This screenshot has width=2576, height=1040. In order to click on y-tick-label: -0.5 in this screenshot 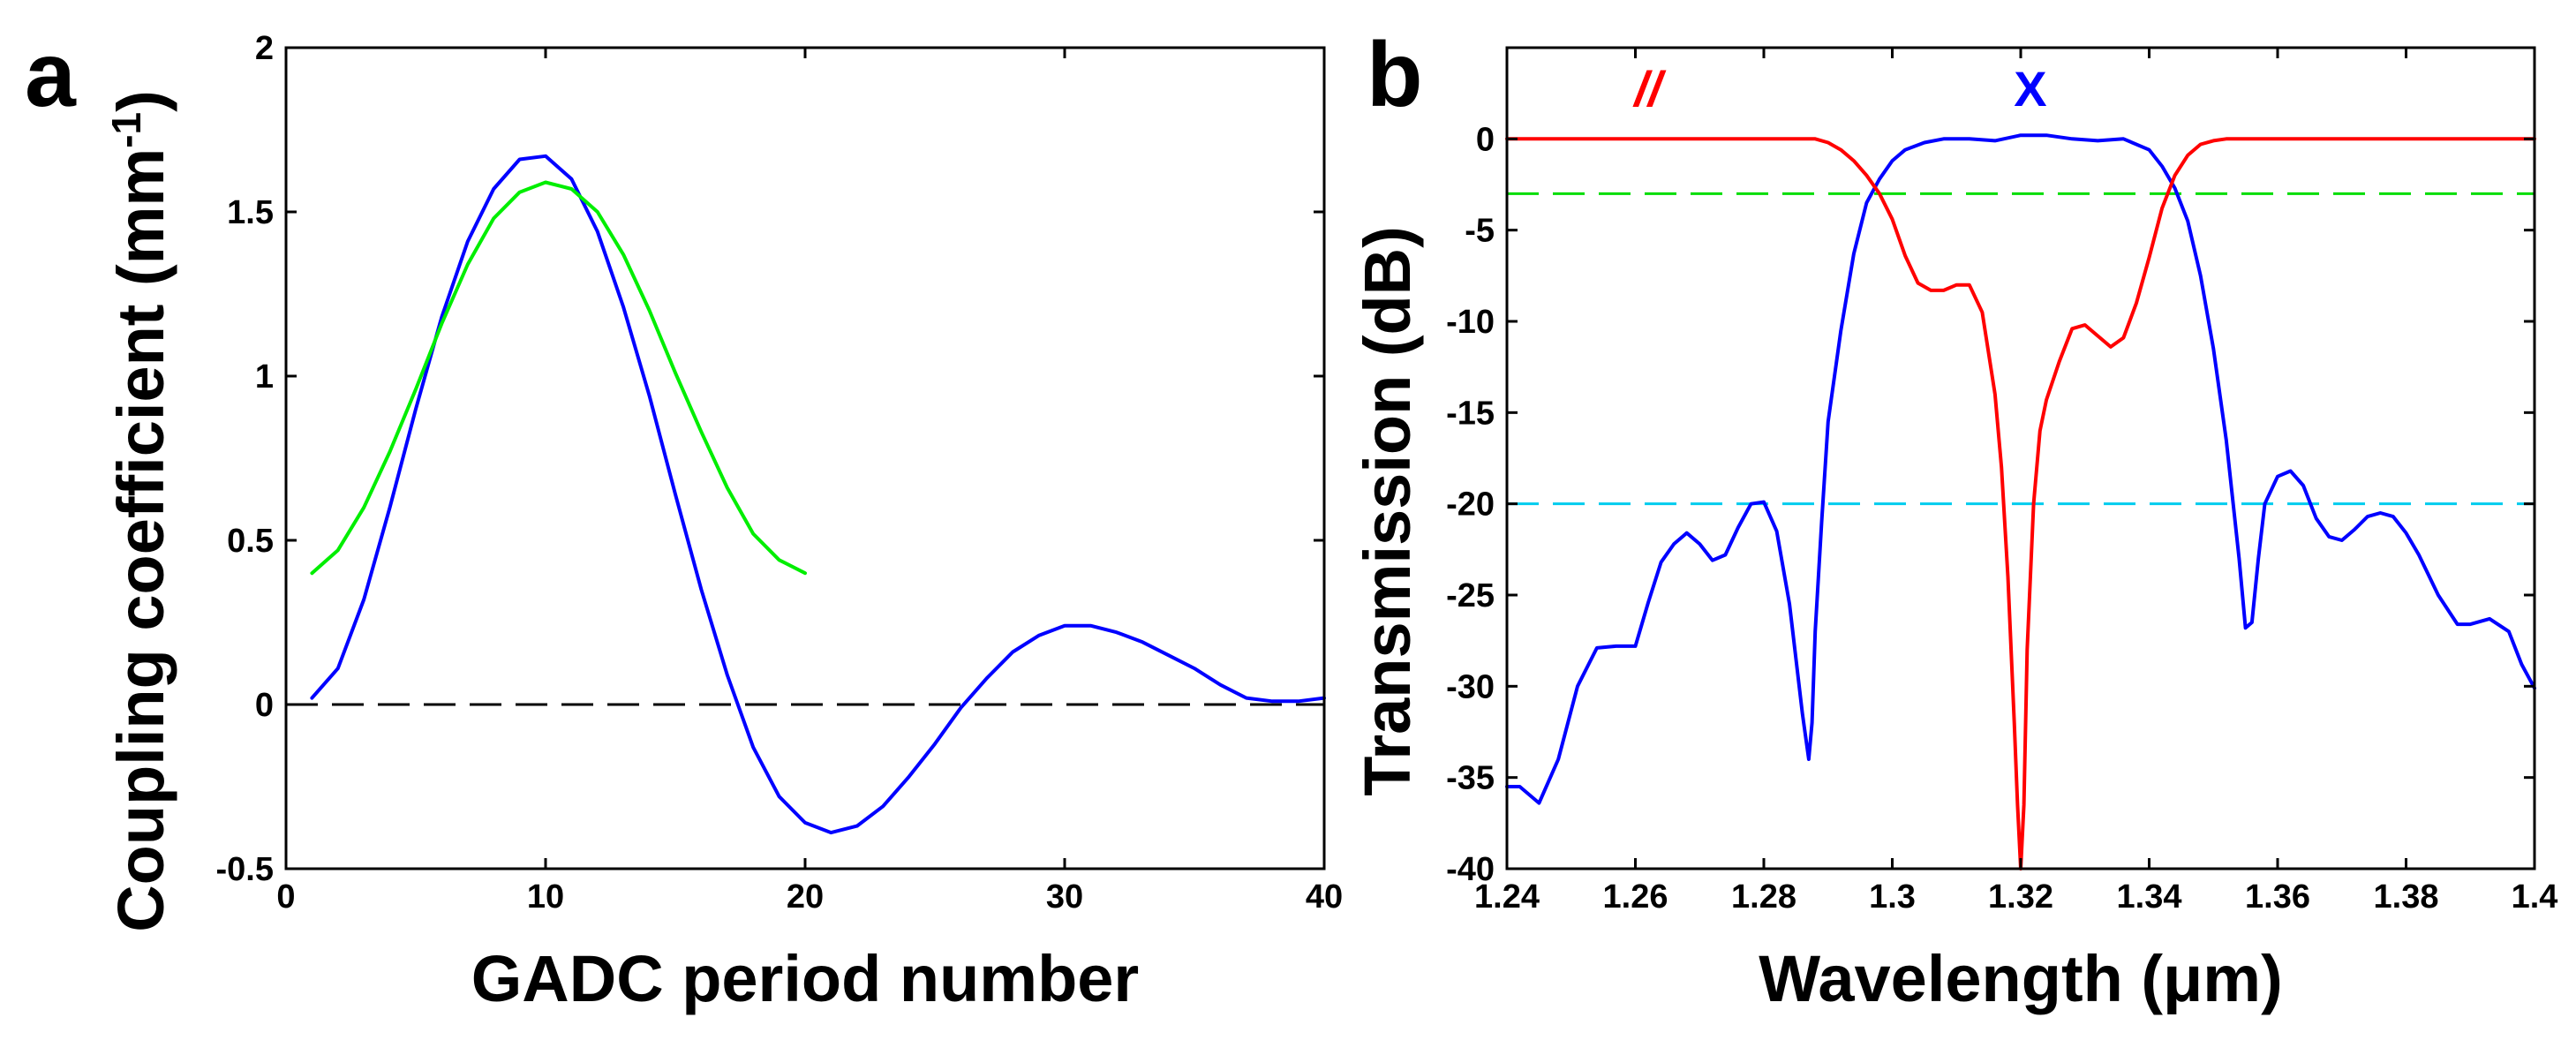, I will do `click(245, 869)`.